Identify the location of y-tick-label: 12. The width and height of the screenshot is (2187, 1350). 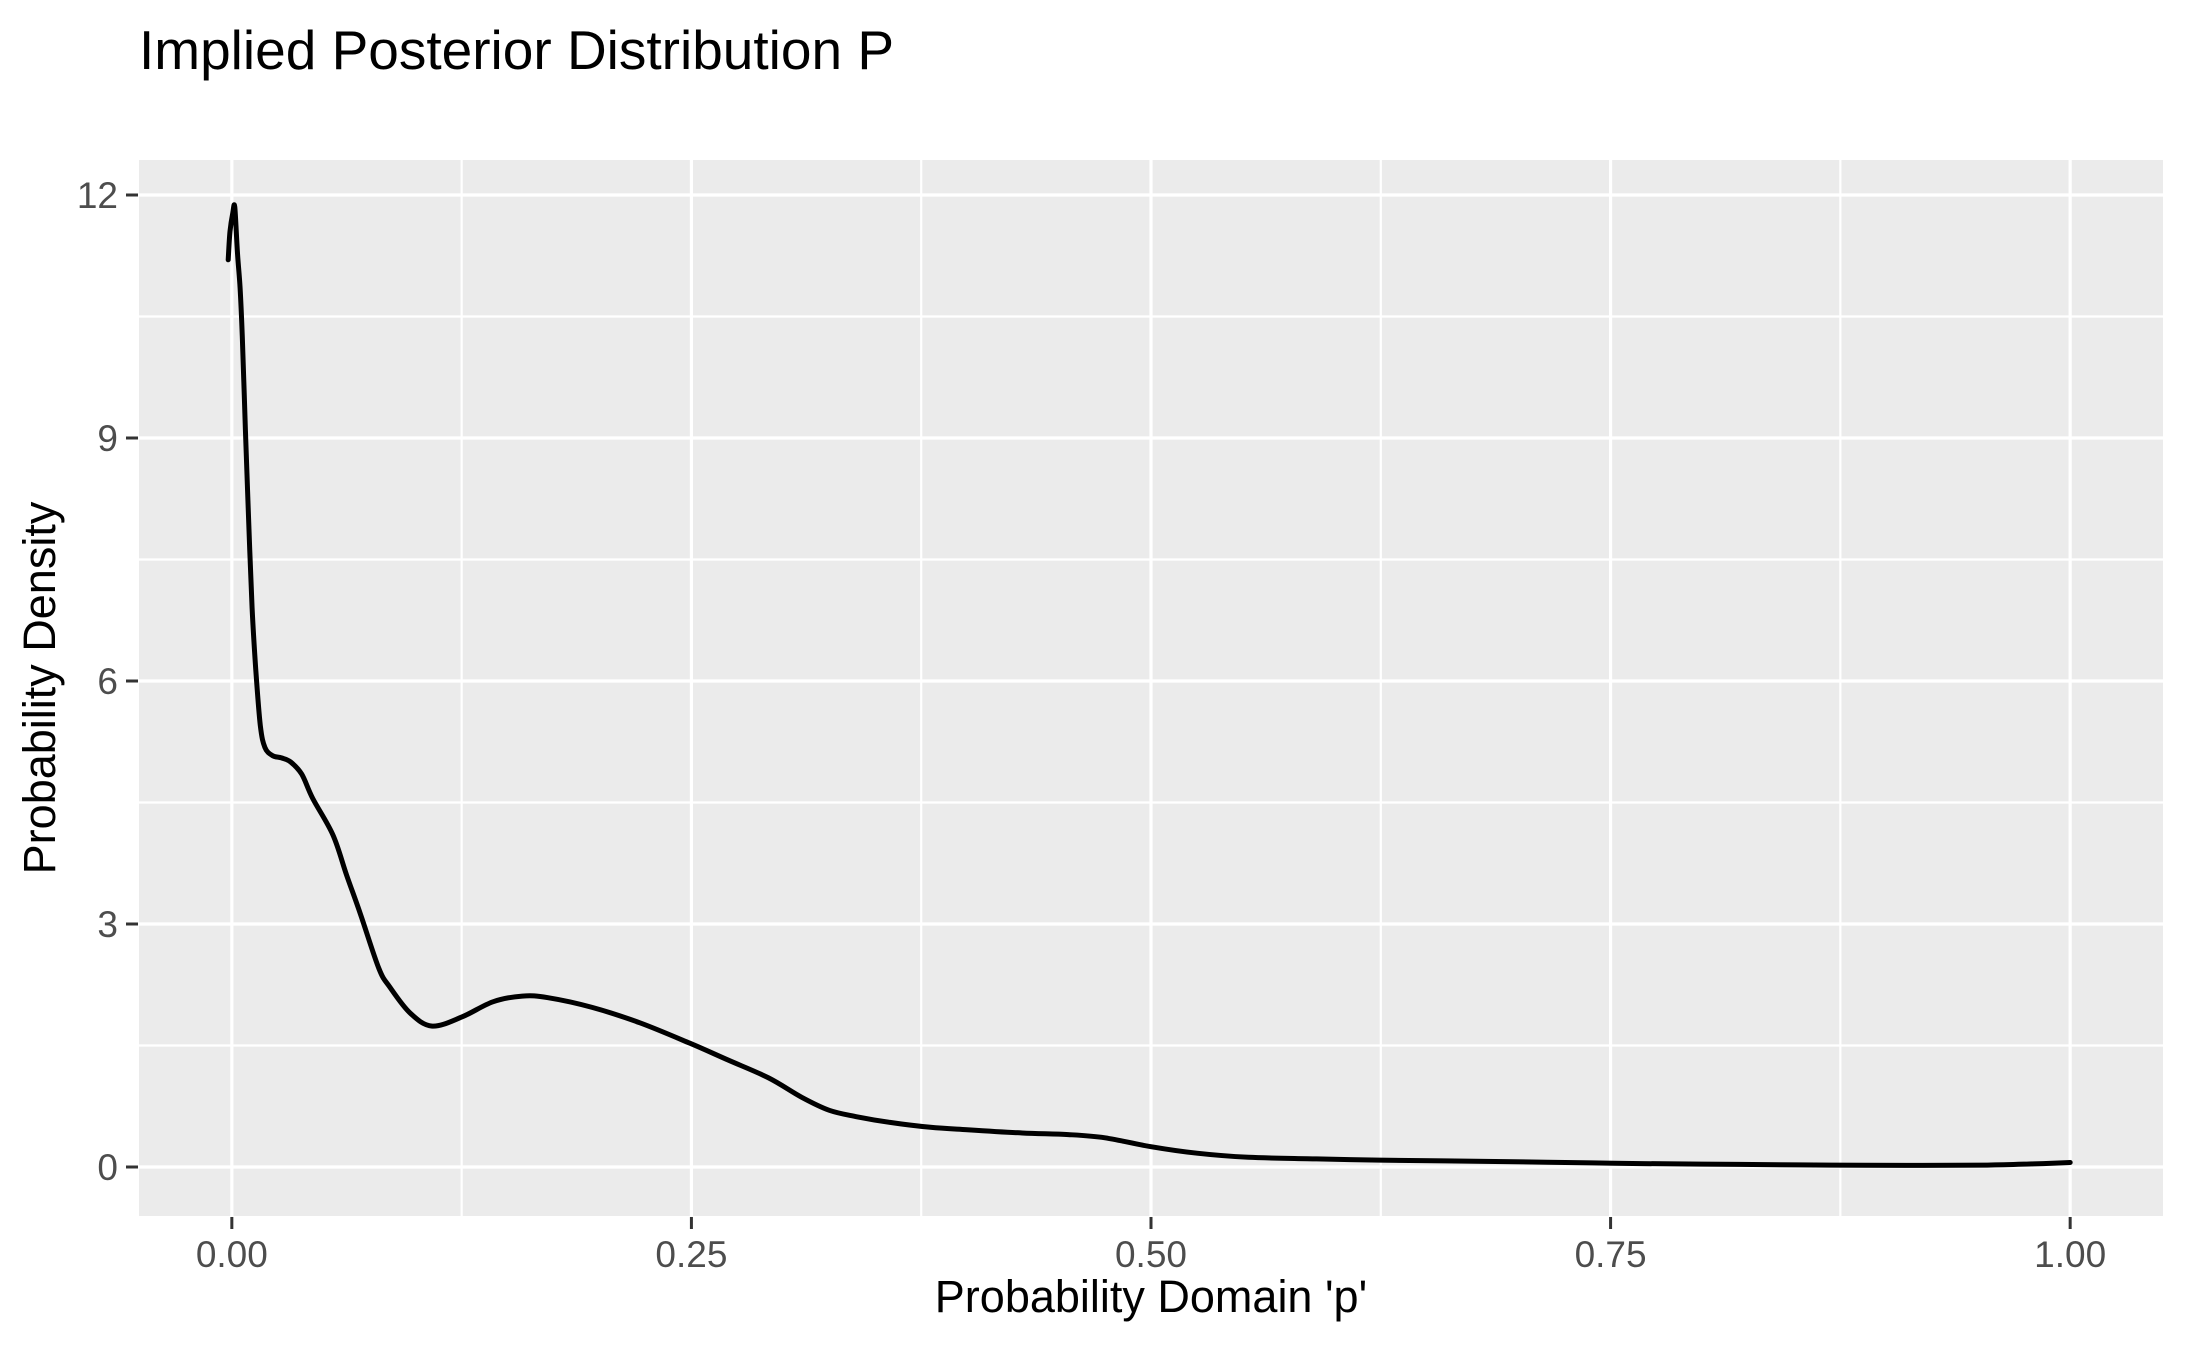
(97, 195).